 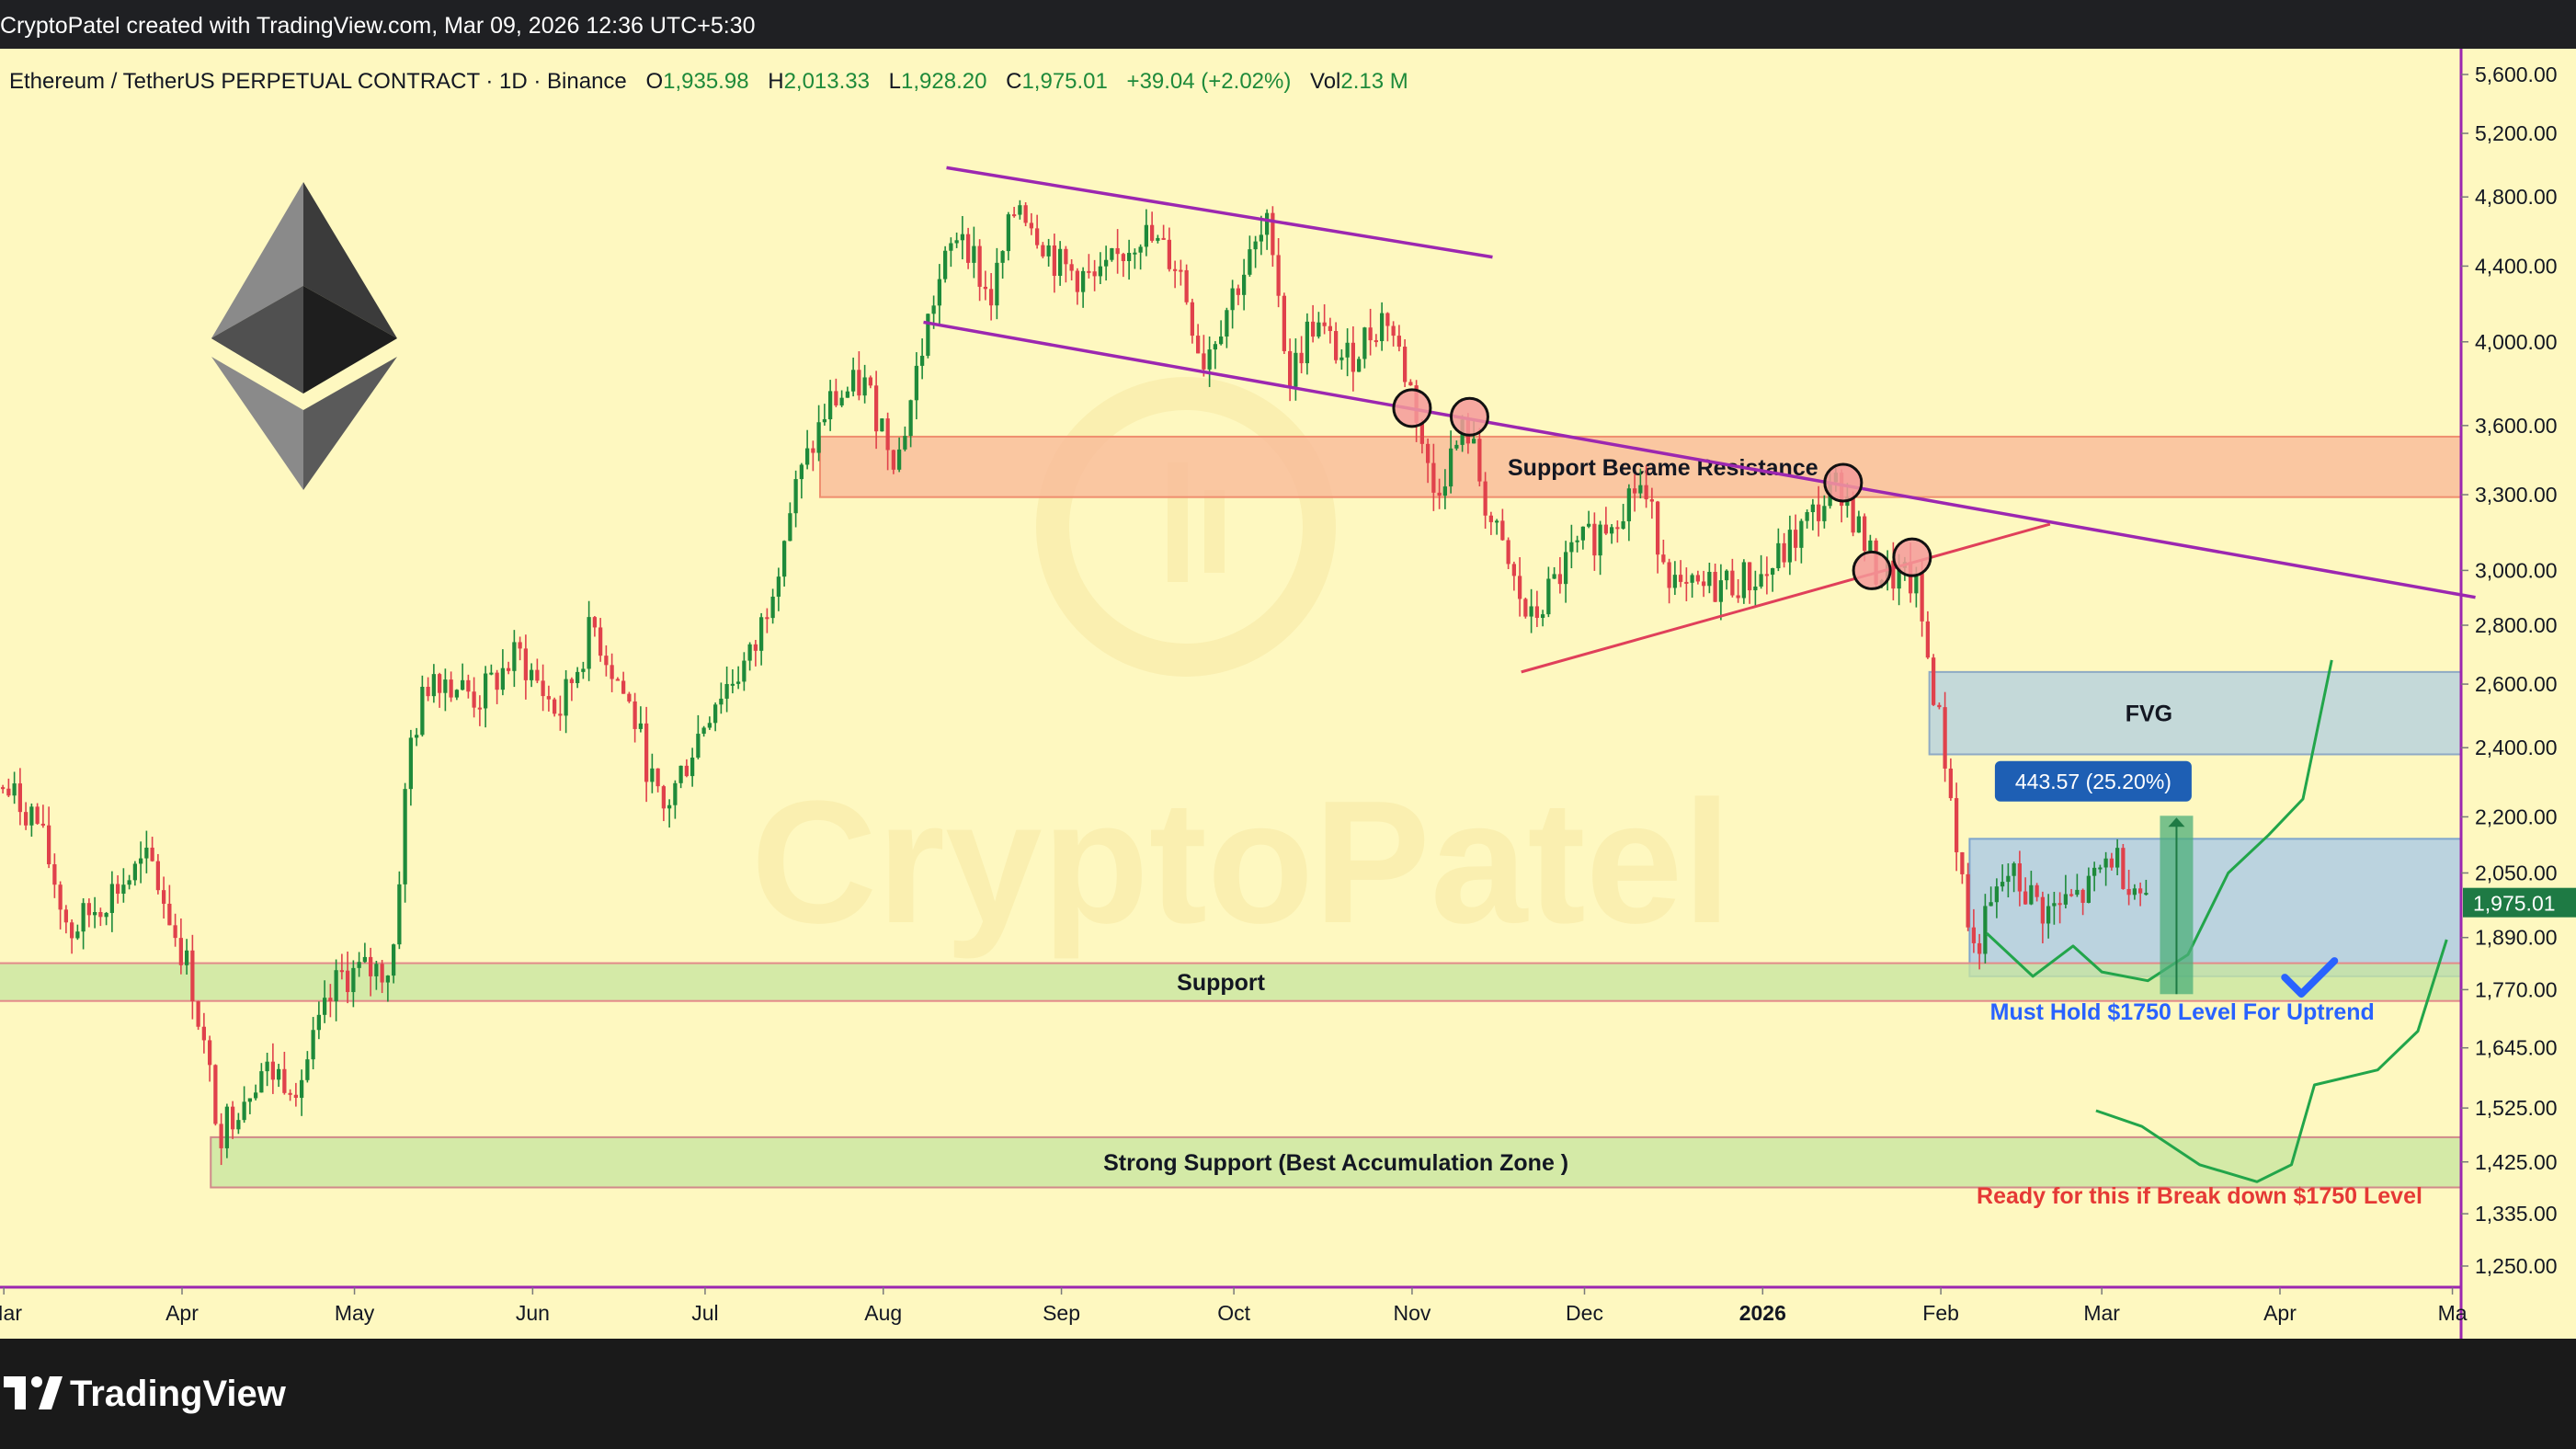 I want to click on time-tick-label: Jul, so click(x=704, y=1313).